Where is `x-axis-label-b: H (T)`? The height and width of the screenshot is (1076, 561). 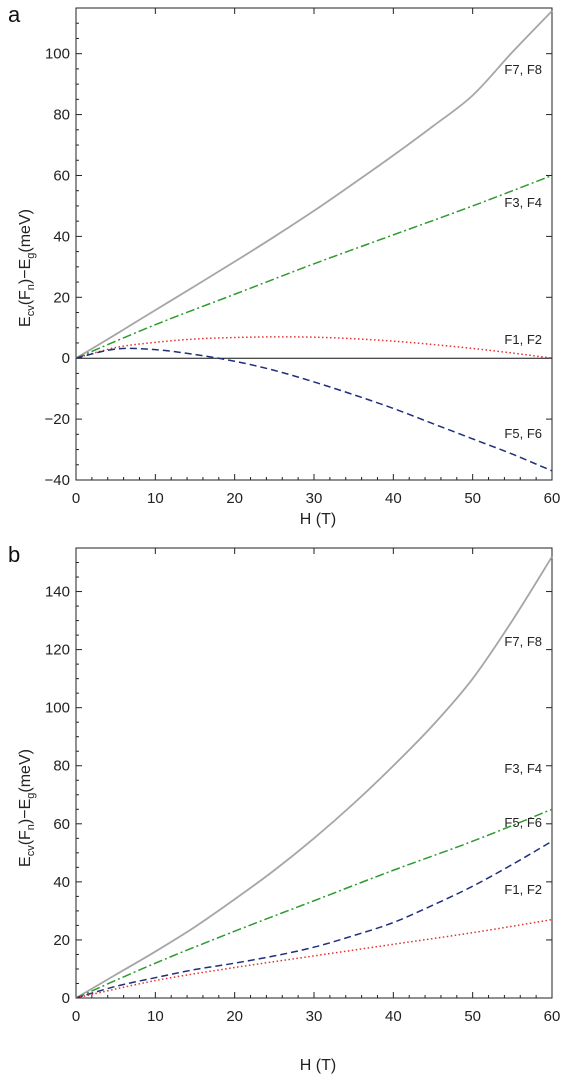
x-axis-label-b: H (T) is located at coordinates (318, 1065).